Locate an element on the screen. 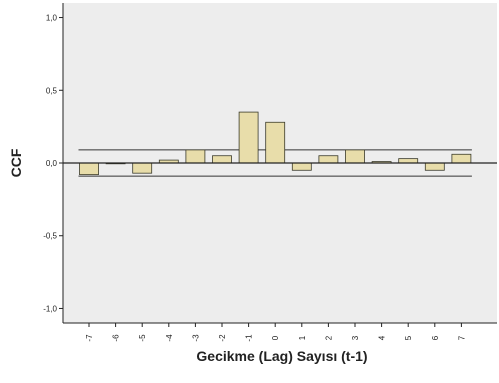  y-tick-label: 0,0 is located at coordinates (52, 163).